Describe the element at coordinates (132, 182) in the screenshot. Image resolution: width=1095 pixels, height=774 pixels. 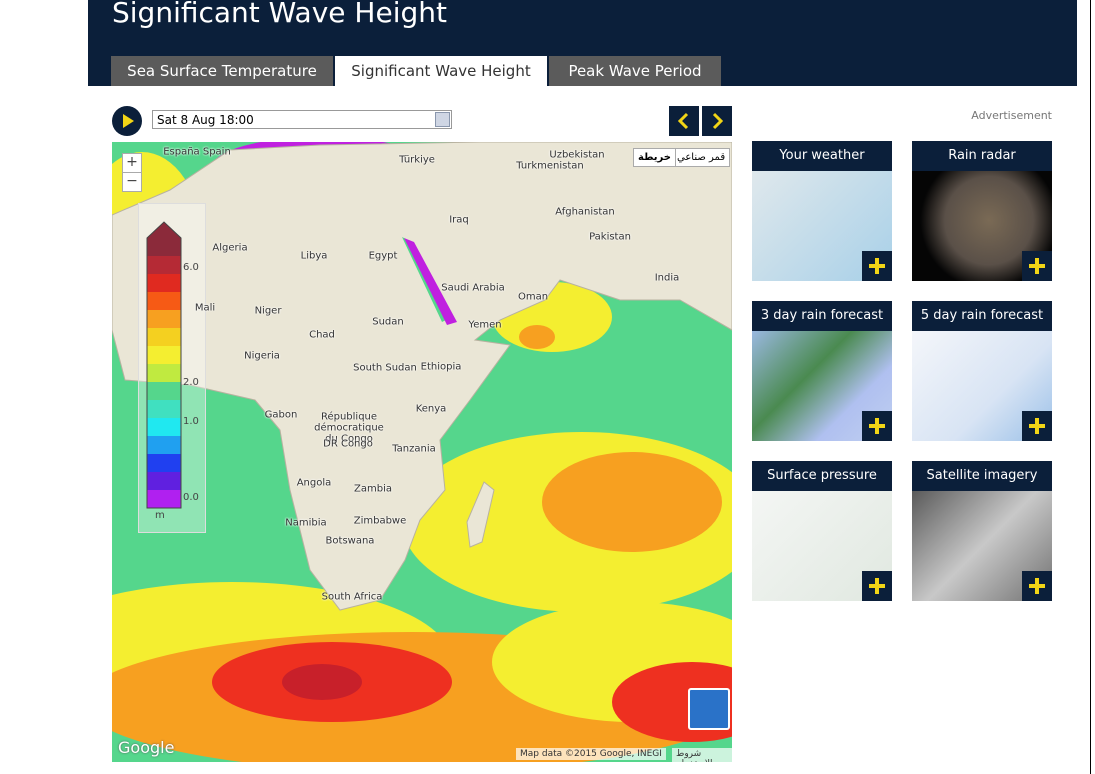
I see `zoom-out: −` at that location.